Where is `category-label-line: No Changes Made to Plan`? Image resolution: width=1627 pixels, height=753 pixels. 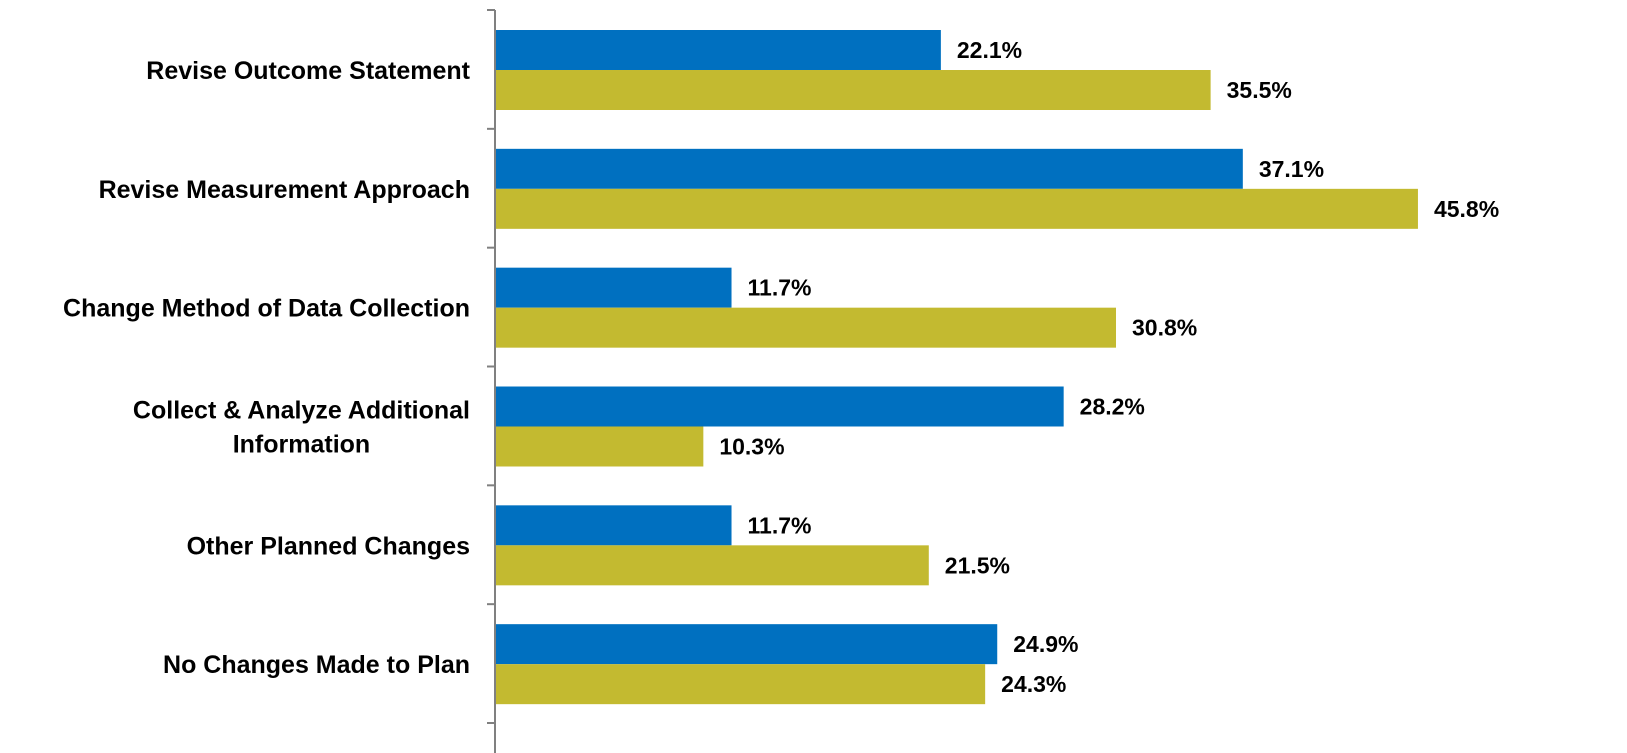 category-label-line: No Changes Made to Plan is located at coordinates (316, 665).